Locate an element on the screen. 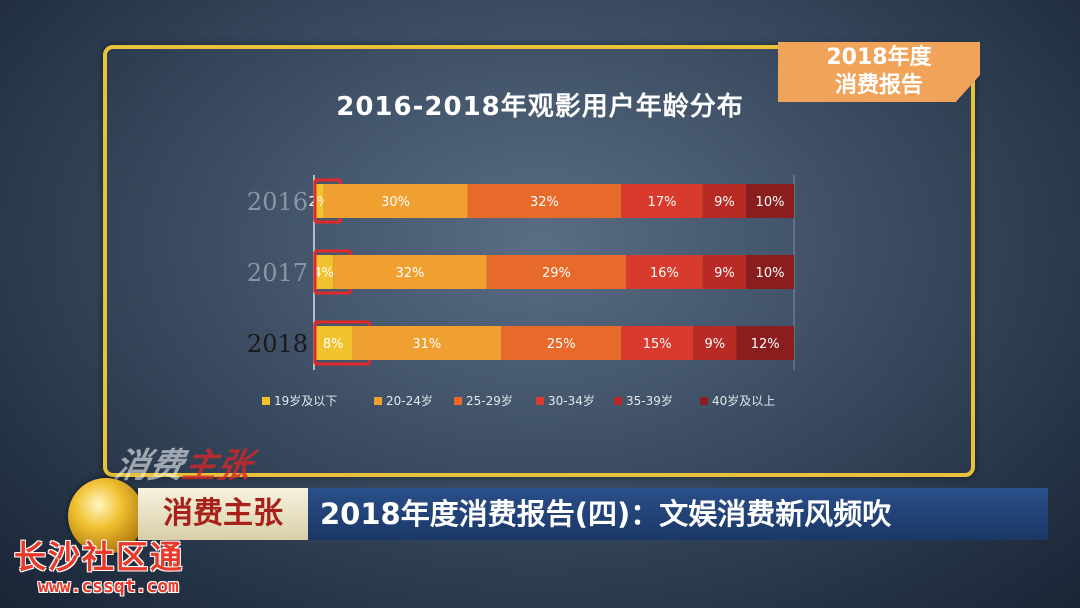 The width and height of the screenshot is (1080, 608). bar-2017-s5 is located at coordinates (770, 272).